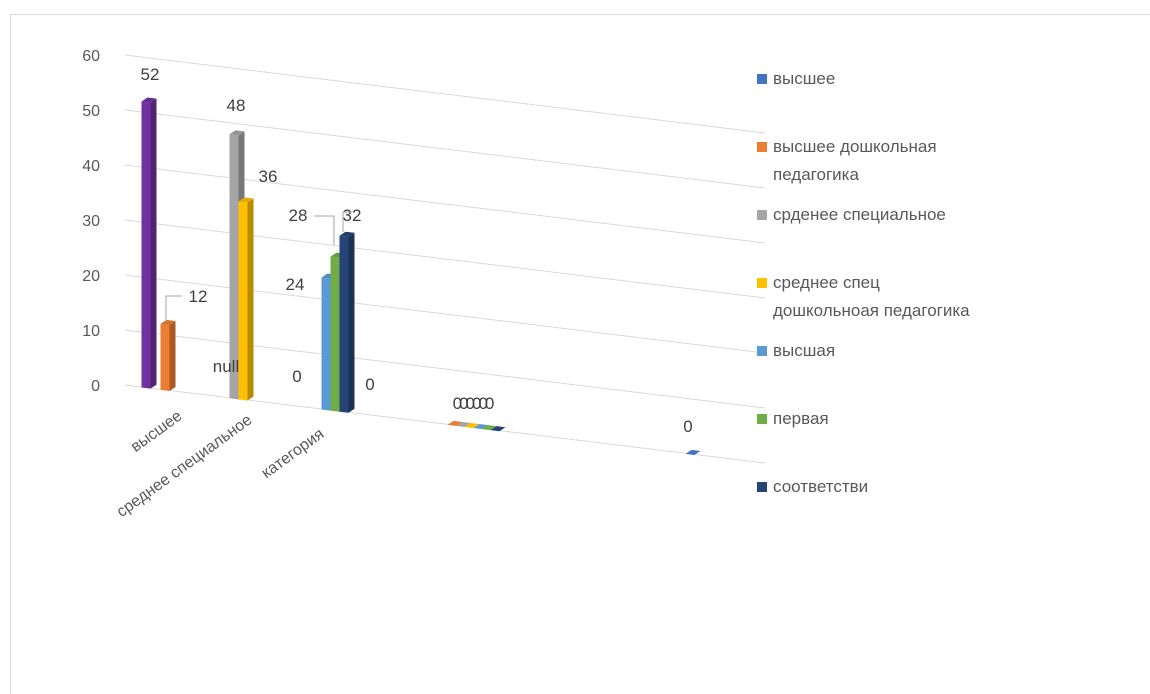 The width and height of the screenshot is (1150, 694). Describe the element at coordinates (816, 174) in the screenshot. I see `legend-label: педагогика` at that location.